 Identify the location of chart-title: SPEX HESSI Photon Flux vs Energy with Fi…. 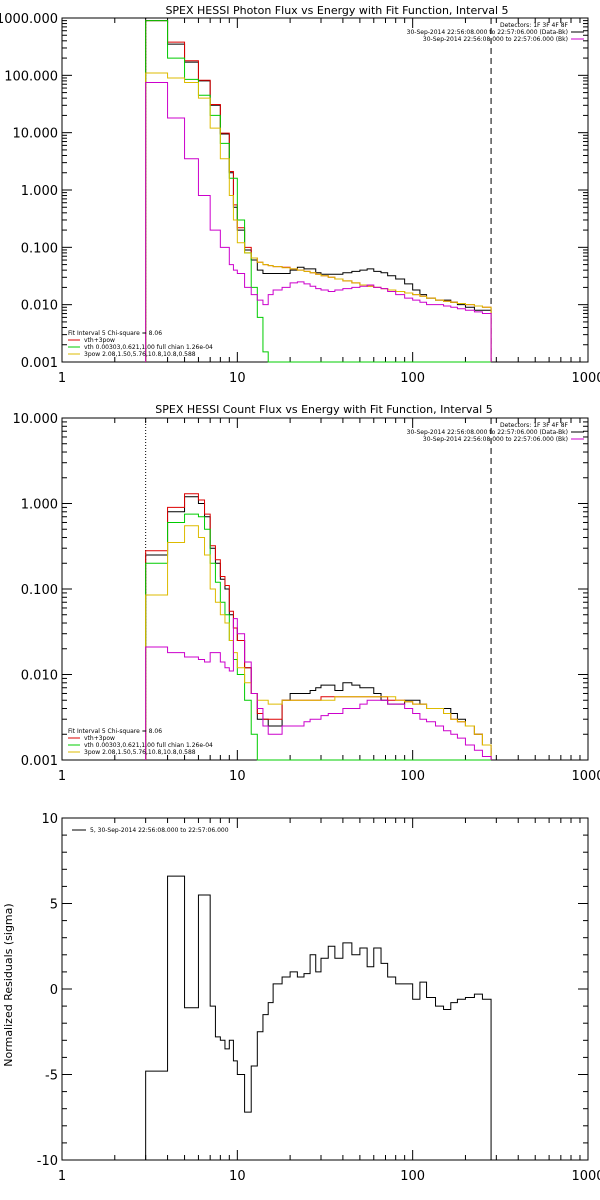
(336, 10).